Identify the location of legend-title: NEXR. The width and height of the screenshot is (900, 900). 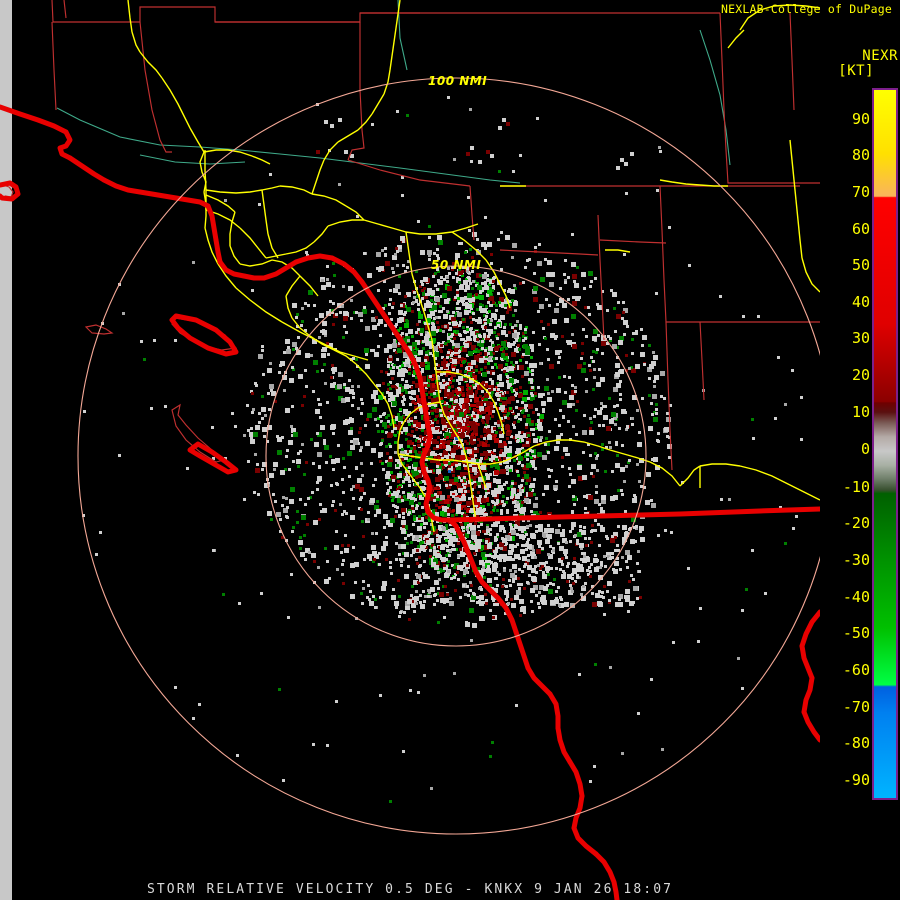
(880, 56).